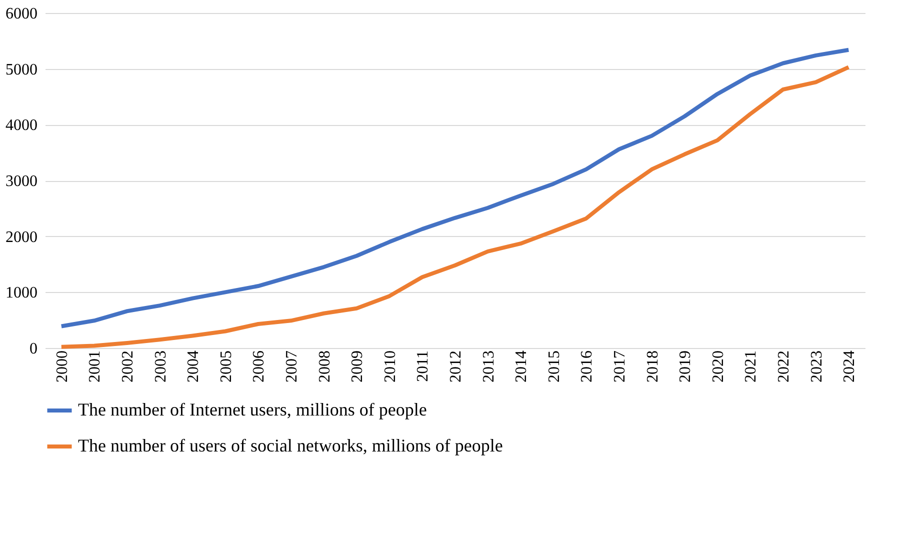 This screenshot has width=907, height=551. What do you see at coordinates (784, 366) in the screenshot?
I see `x-tick-label: 2022` at bounding box center [784, 366].